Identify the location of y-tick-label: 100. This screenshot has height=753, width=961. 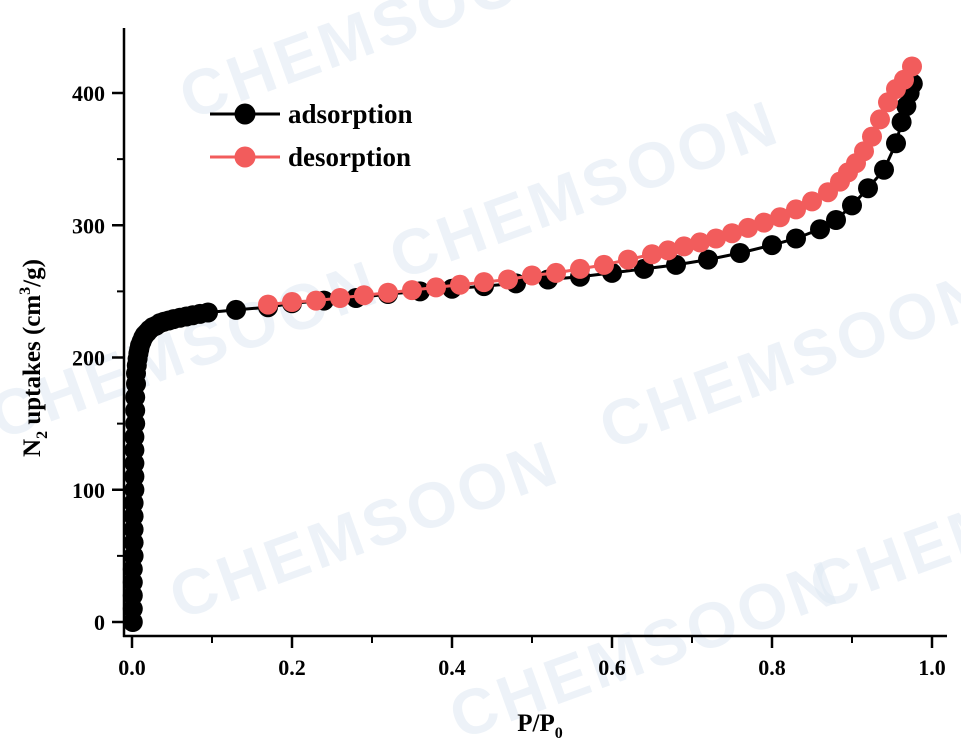
(88, 490).